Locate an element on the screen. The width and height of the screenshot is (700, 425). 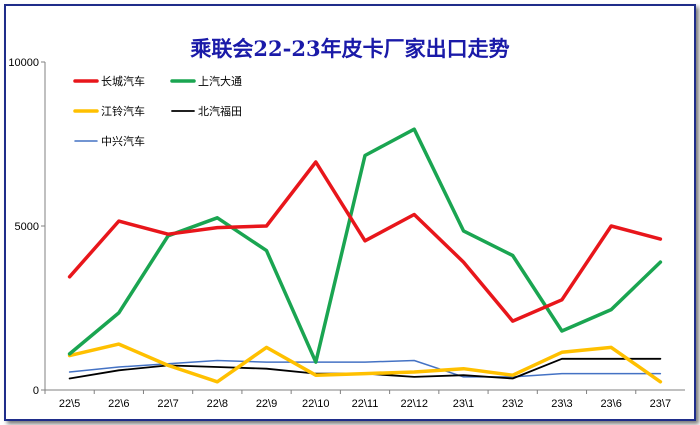
x-tick-label: 22\9 is located at coordinates (266, 404).